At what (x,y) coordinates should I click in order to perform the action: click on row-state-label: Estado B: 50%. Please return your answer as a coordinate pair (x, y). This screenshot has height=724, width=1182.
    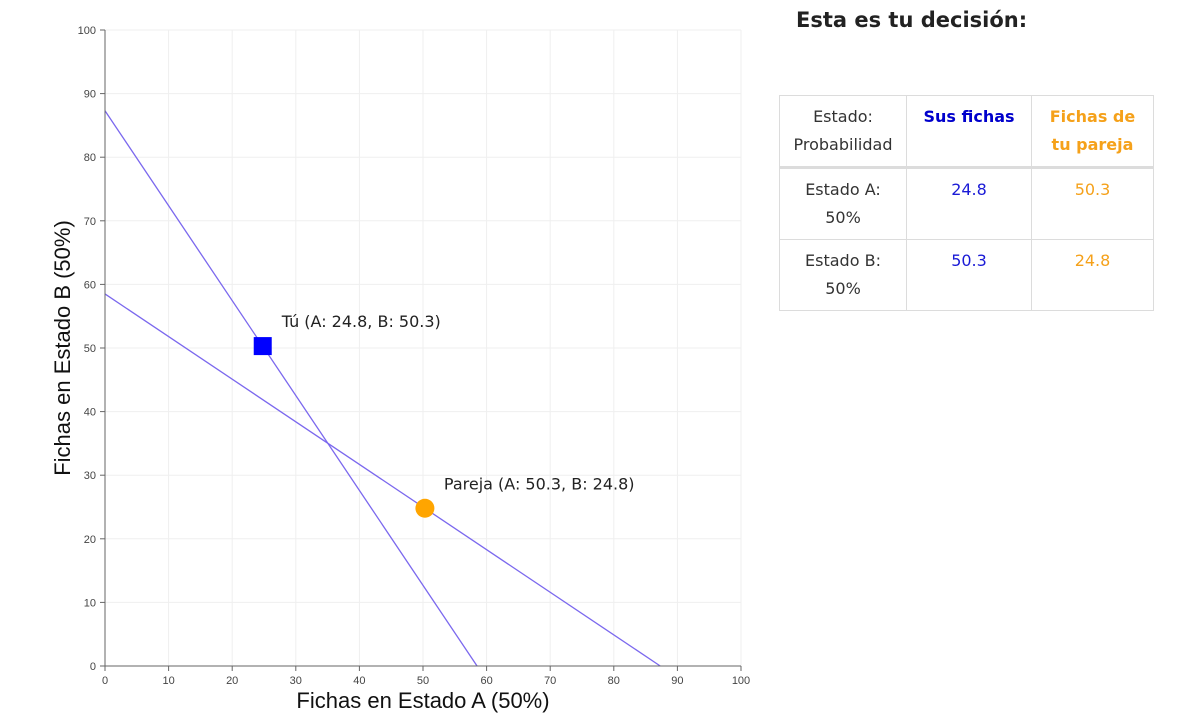
    Looking at the image, I should click on (843, 275).